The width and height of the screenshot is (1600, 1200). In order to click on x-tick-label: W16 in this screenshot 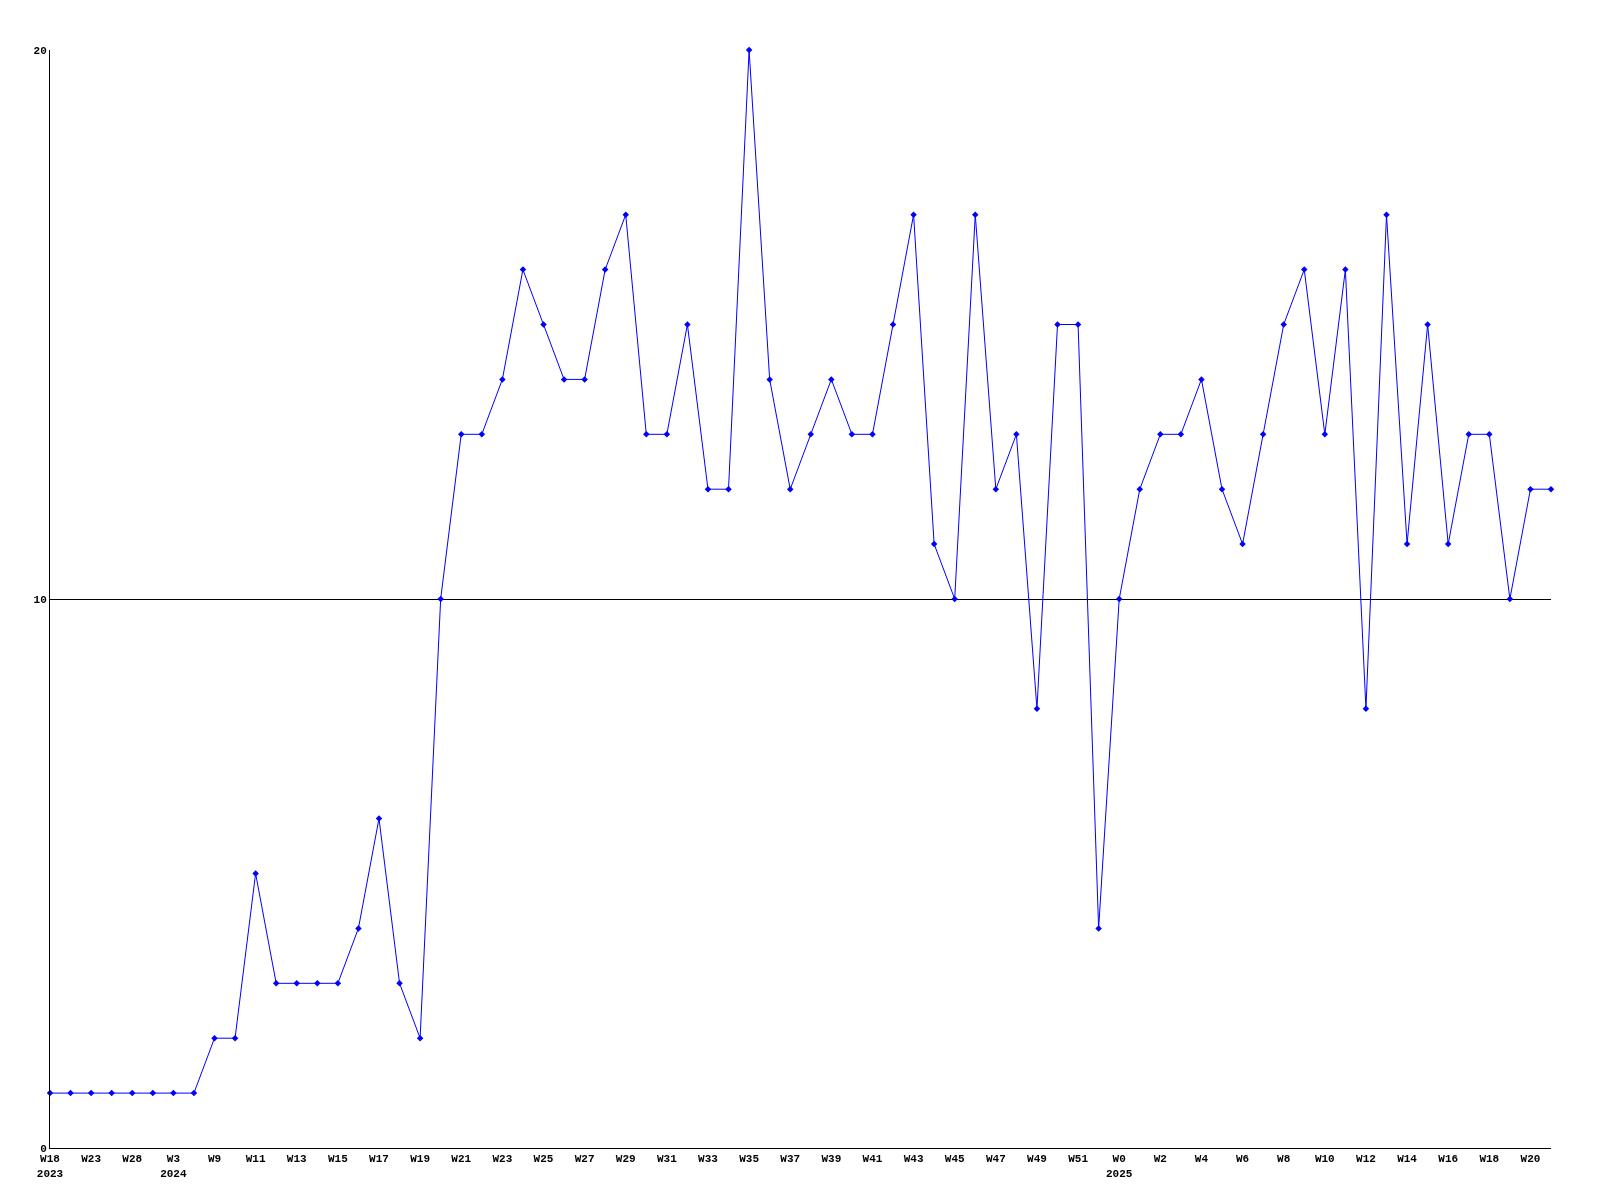, I will do `click(1448, 1159)`.